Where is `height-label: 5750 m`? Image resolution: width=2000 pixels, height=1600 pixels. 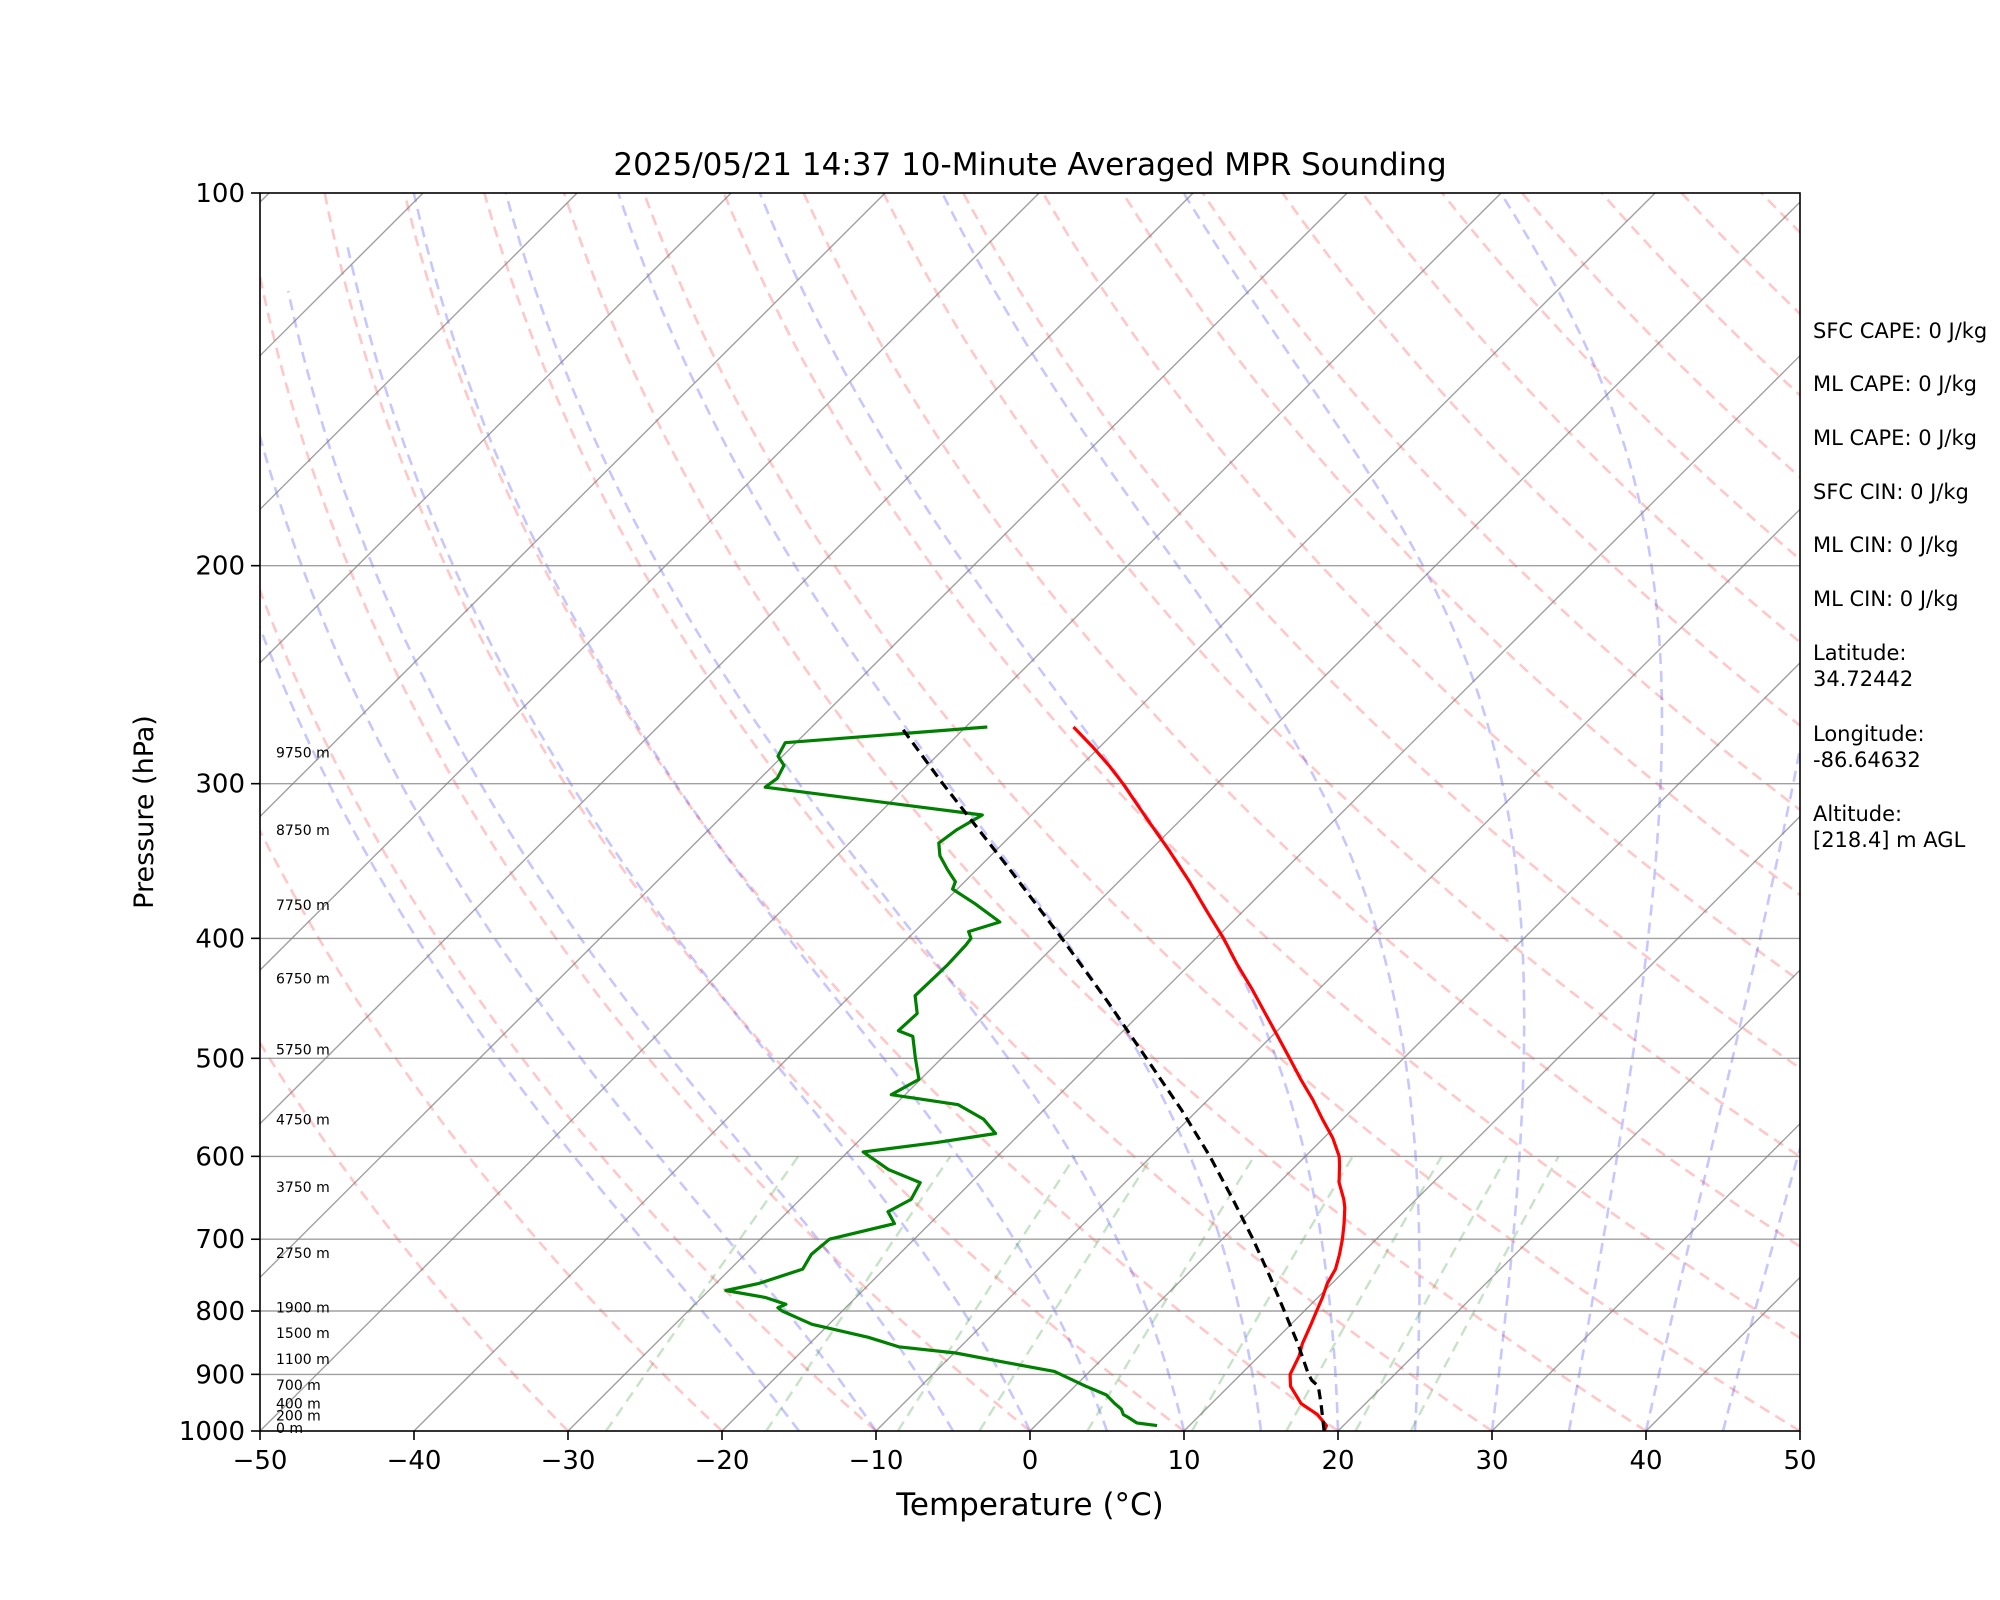 height-label: 5750 m is located at coordinates (303, 1051).